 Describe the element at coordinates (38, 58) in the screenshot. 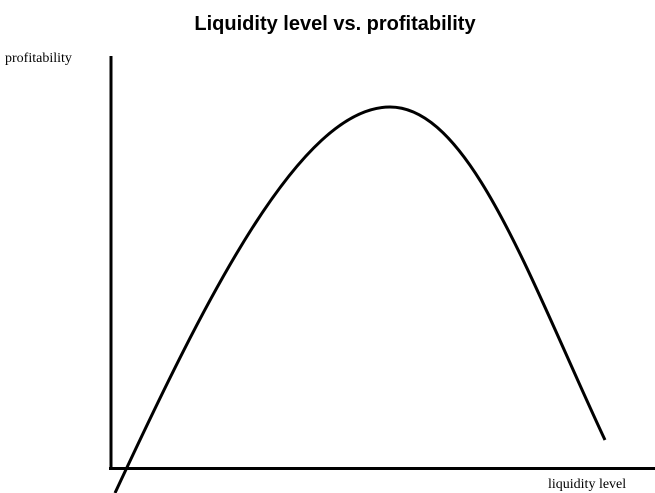

I see `y-axis-label: profitability` at that location.